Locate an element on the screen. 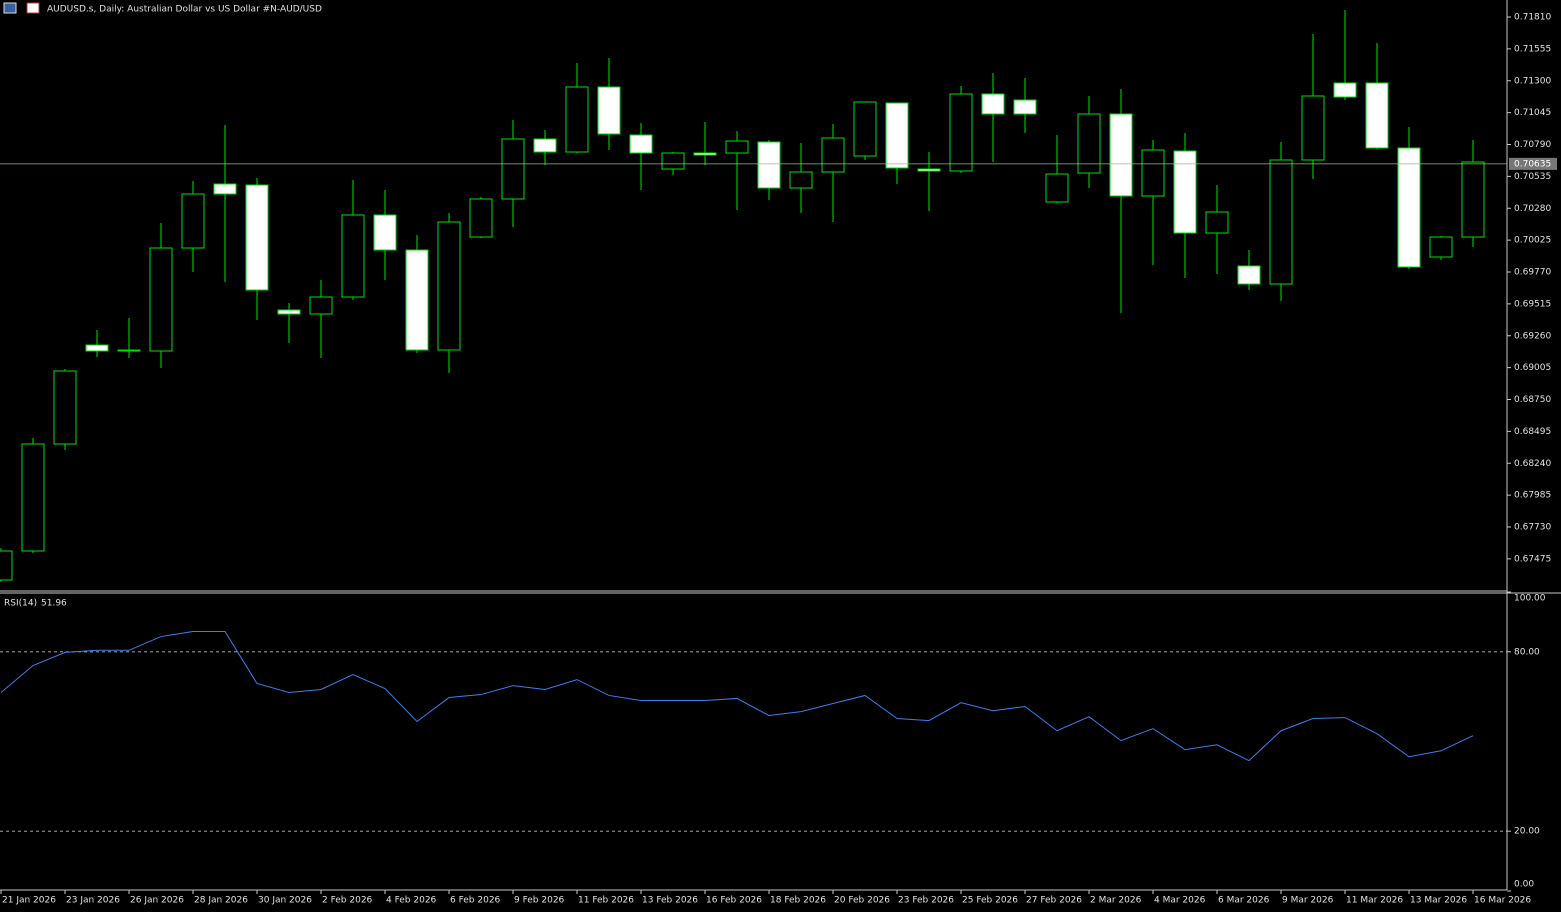  indicator-name: RSI(14) is located at coordinates (20, 604).